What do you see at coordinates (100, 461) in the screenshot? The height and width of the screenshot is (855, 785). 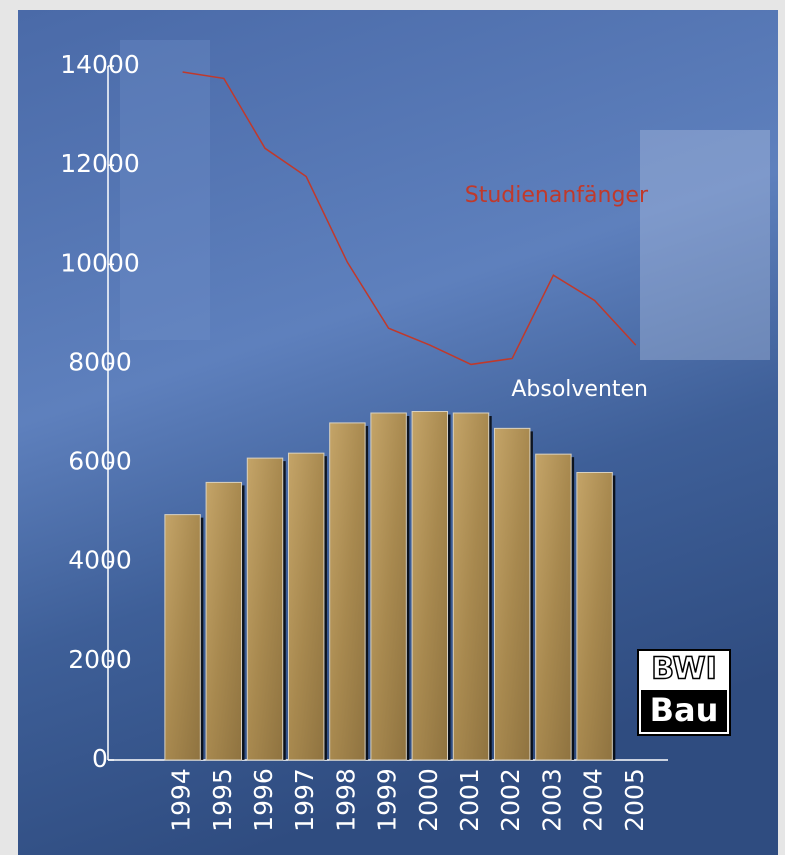 I see `y-tick-label: 6000` at bounding box center [100, 461].